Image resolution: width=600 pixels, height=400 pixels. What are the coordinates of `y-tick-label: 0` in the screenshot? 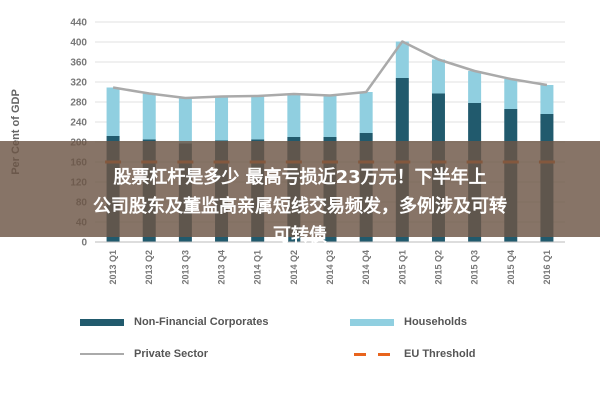 It's located at (84, 243).